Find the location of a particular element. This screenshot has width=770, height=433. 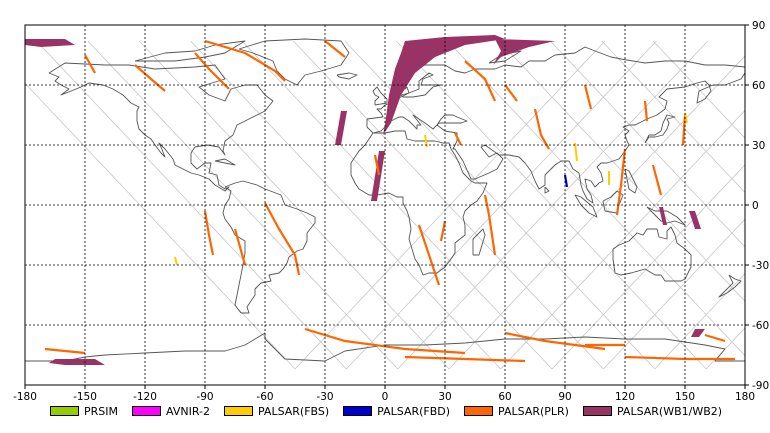

legend-item-prsim: PRSIM is located at coordinates (84, 411).